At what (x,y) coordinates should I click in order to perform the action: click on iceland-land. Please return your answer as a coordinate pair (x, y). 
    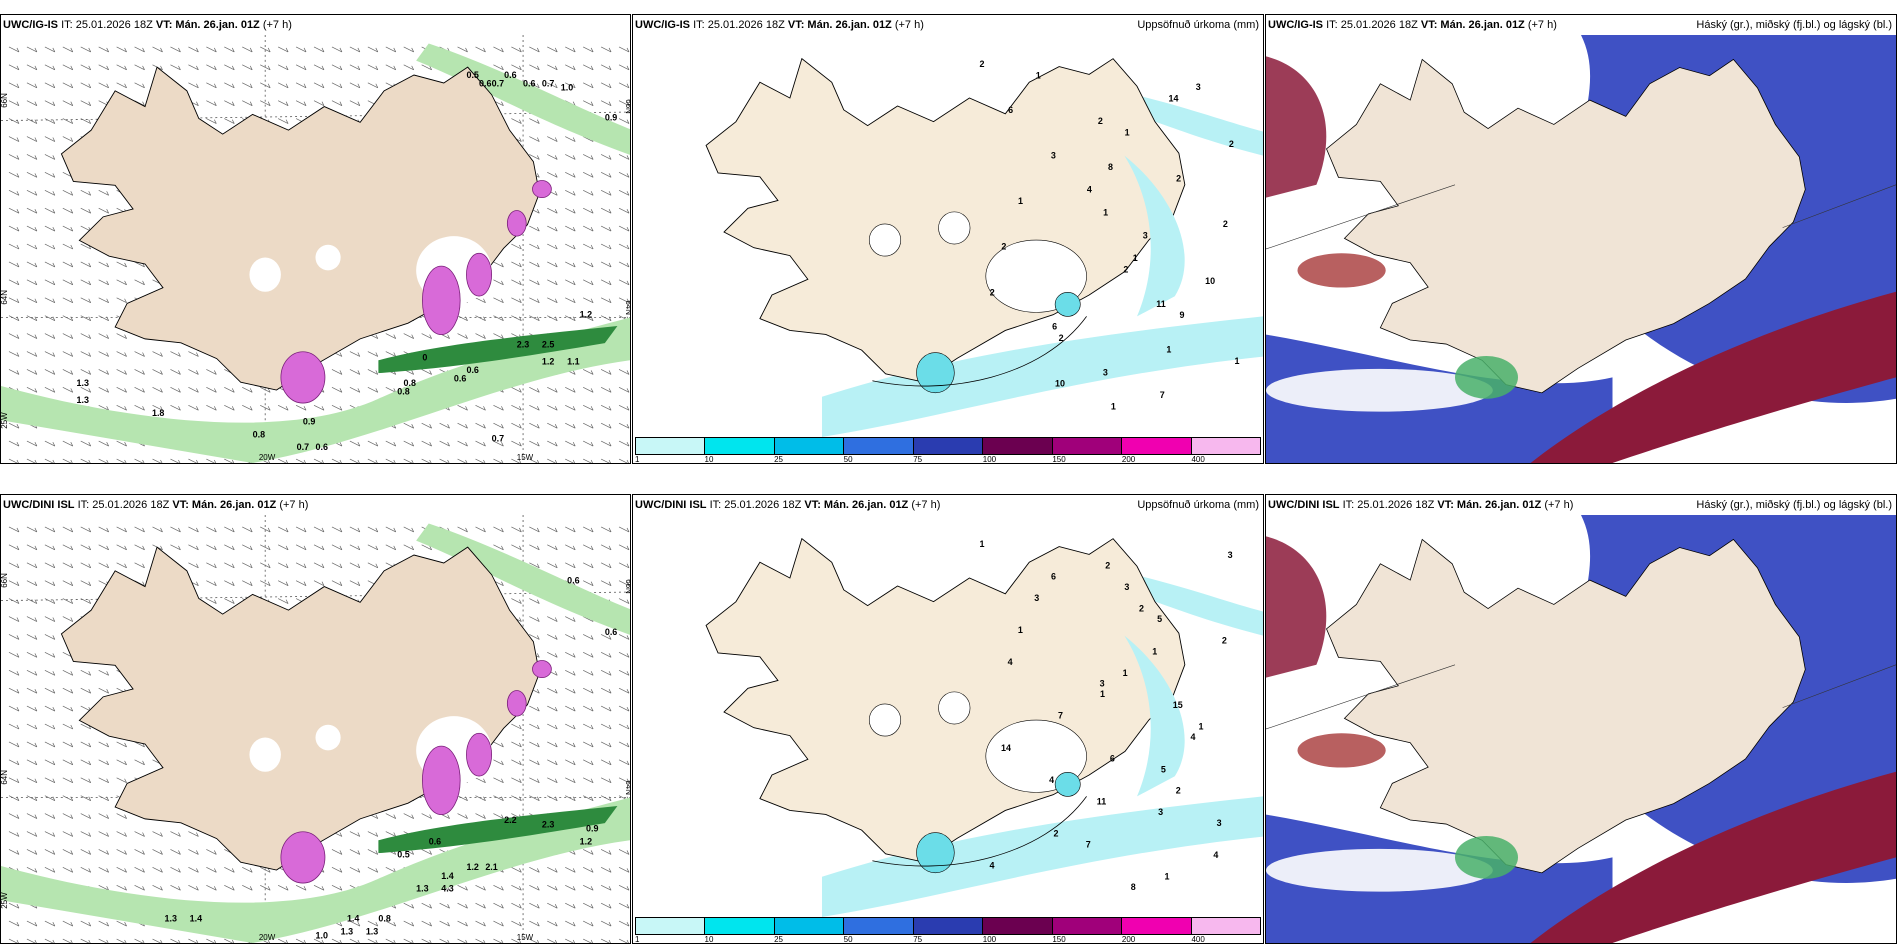
    Looking at the image, I should click on (1566, 706).